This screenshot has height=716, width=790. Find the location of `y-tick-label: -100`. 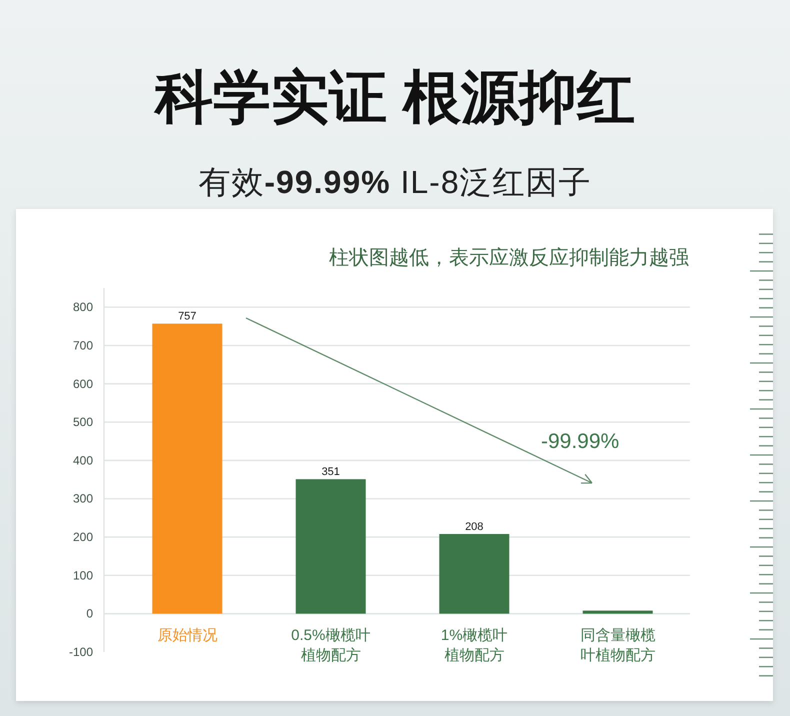

y-tick-label: -100 is located at coordinates (80, 652).